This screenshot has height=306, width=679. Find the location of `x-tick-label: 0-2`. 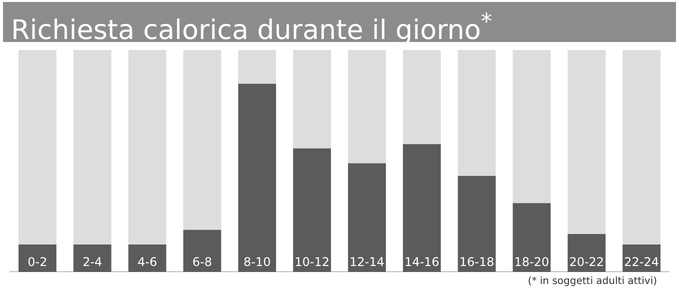

x-tick-label: 0-2 is located at coordinates (38, 262).